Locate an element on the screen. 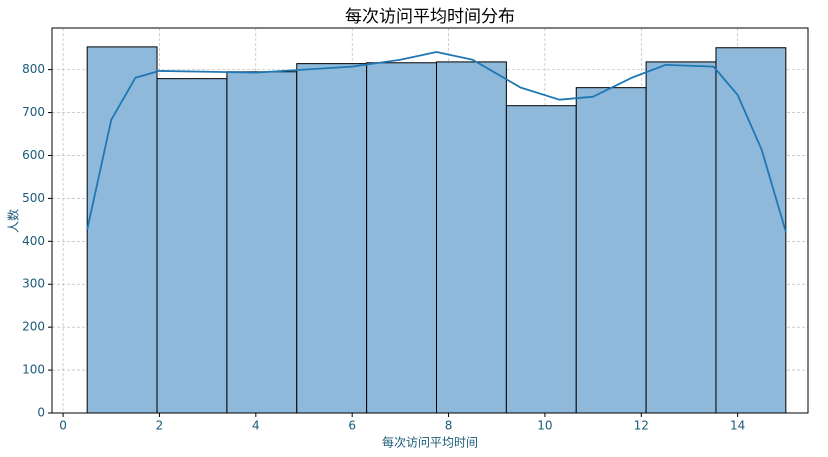 The image size is (828, 457). x-tick-label: 2 is located at coordinates (160, 426).